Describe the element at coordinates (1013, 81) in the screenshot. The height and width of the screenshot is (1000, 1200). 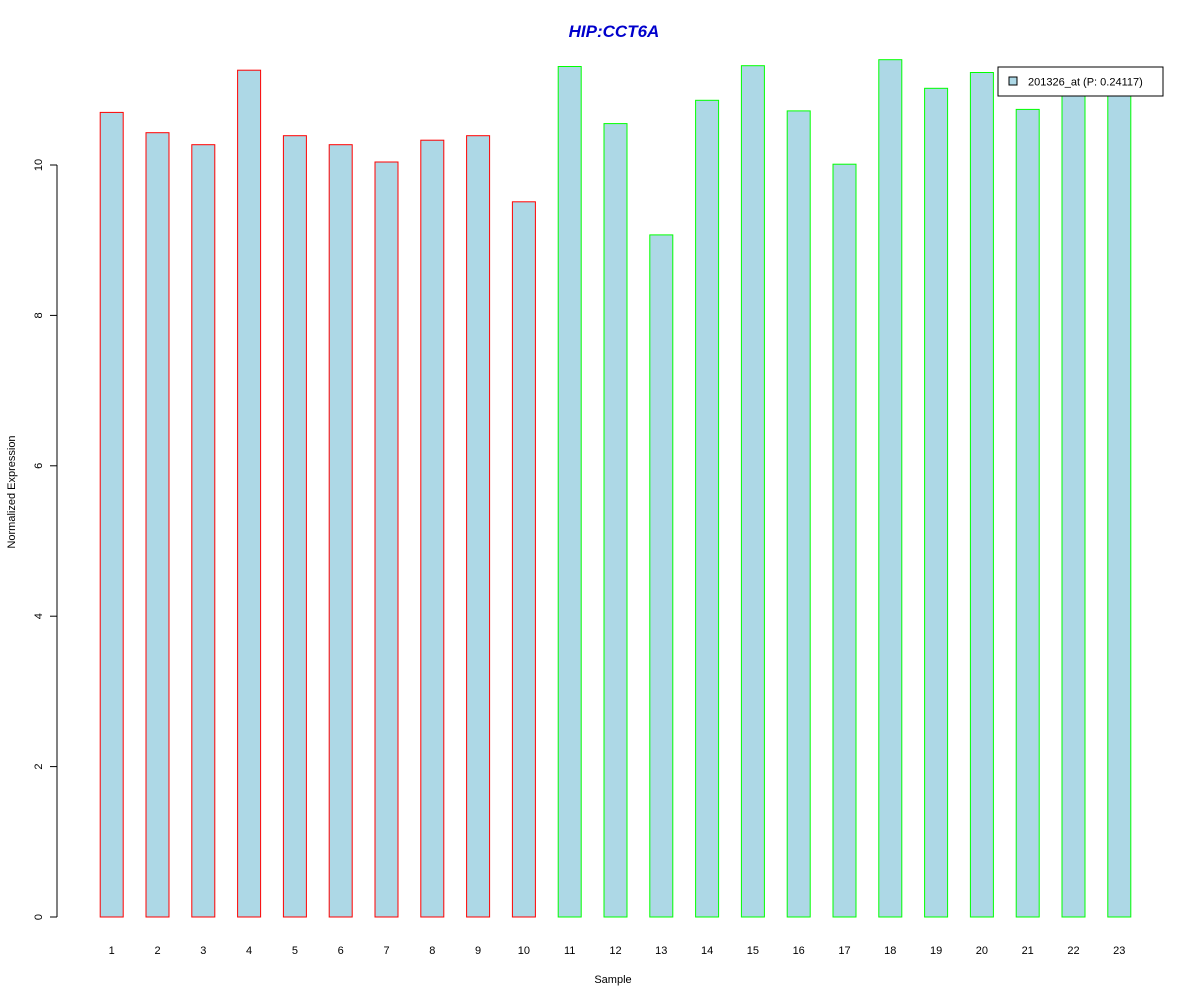
I see `legend-swatch` at that location.